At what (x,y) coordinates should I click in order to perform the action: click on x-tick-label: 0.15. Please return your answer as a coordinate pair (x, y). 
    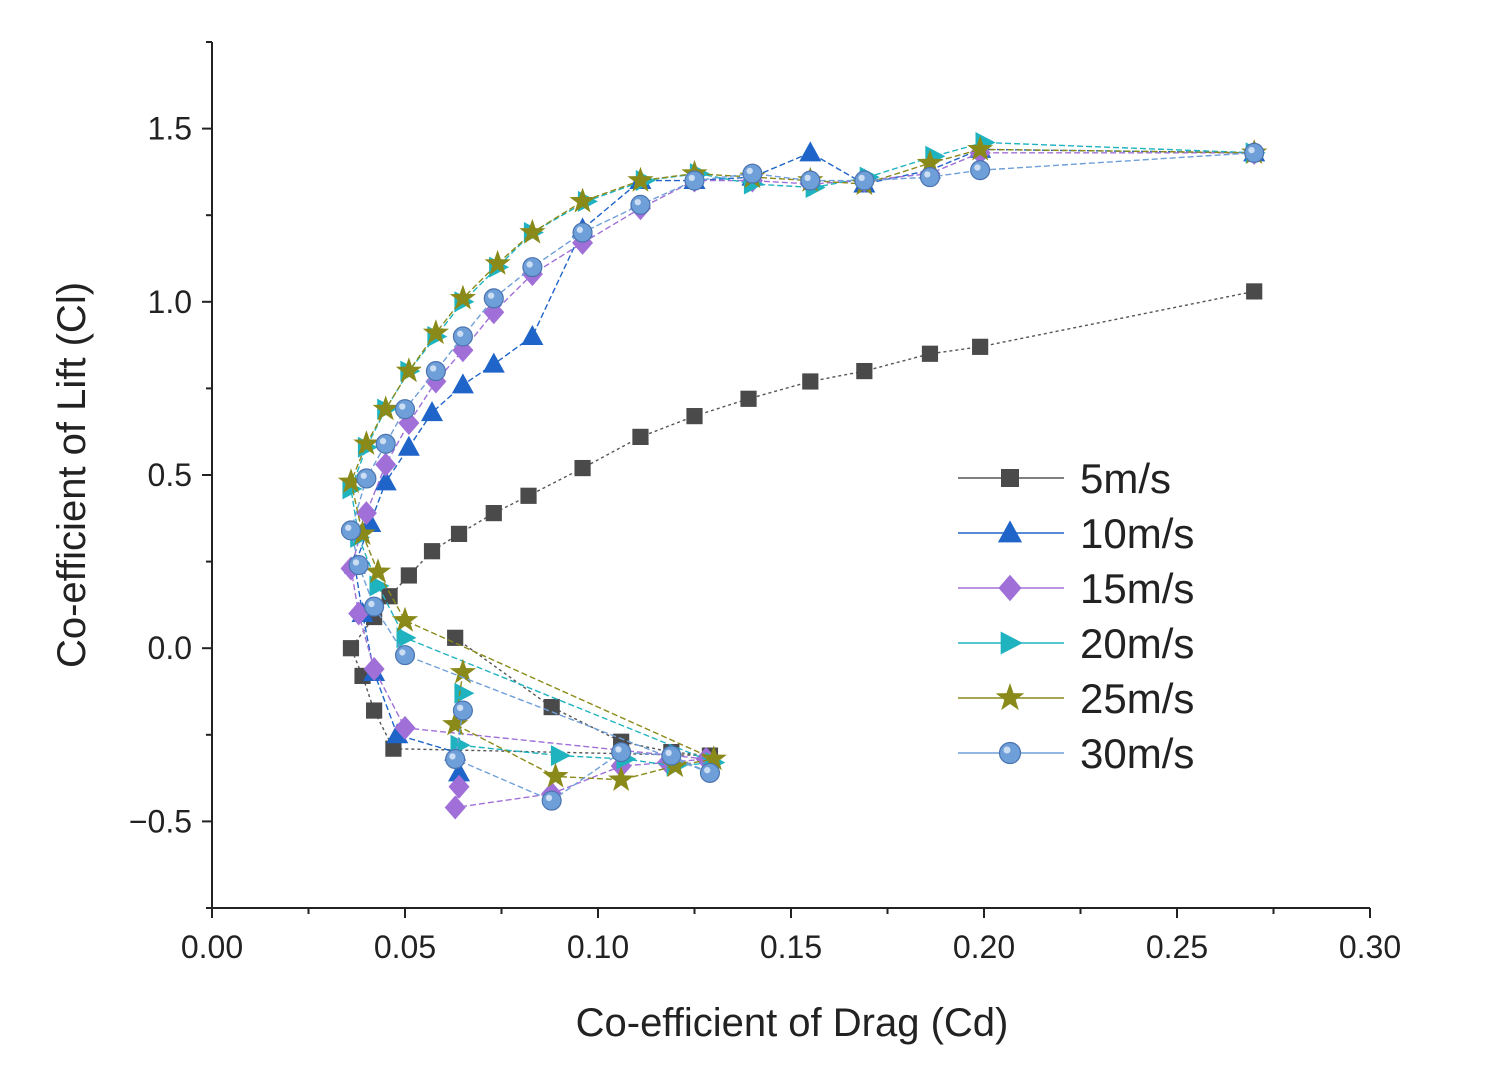
    Looking at the image, I should click on (791, 947).